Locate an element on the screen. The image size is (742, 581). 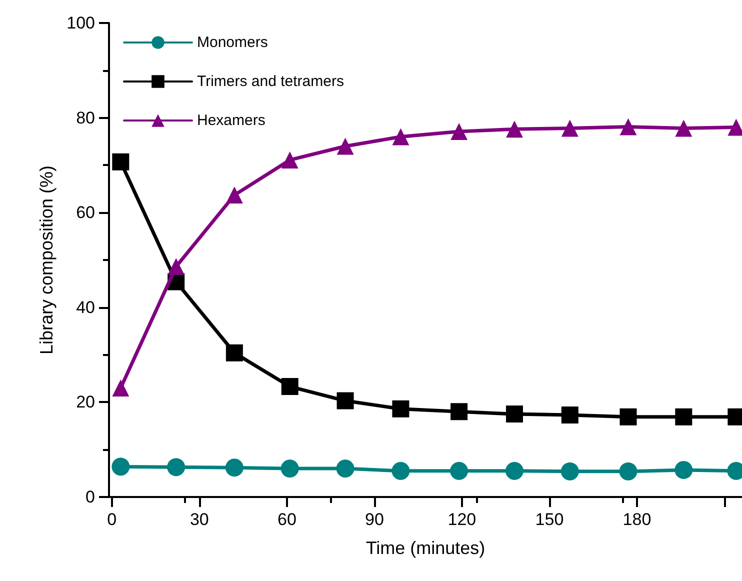
y-tick-label: 0 is located at coordinates (90, 497).